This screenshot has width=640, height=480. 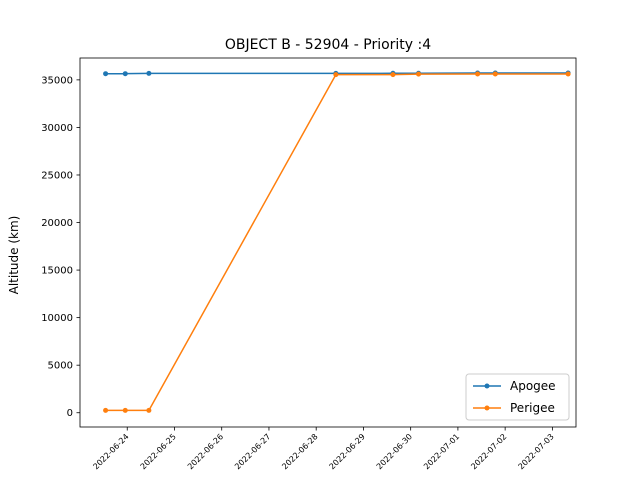 What do you see at coordinates (533, 386) in the screenshot?
I see `legend-apogee-label: Apogee` at bounding box center [533, 386].